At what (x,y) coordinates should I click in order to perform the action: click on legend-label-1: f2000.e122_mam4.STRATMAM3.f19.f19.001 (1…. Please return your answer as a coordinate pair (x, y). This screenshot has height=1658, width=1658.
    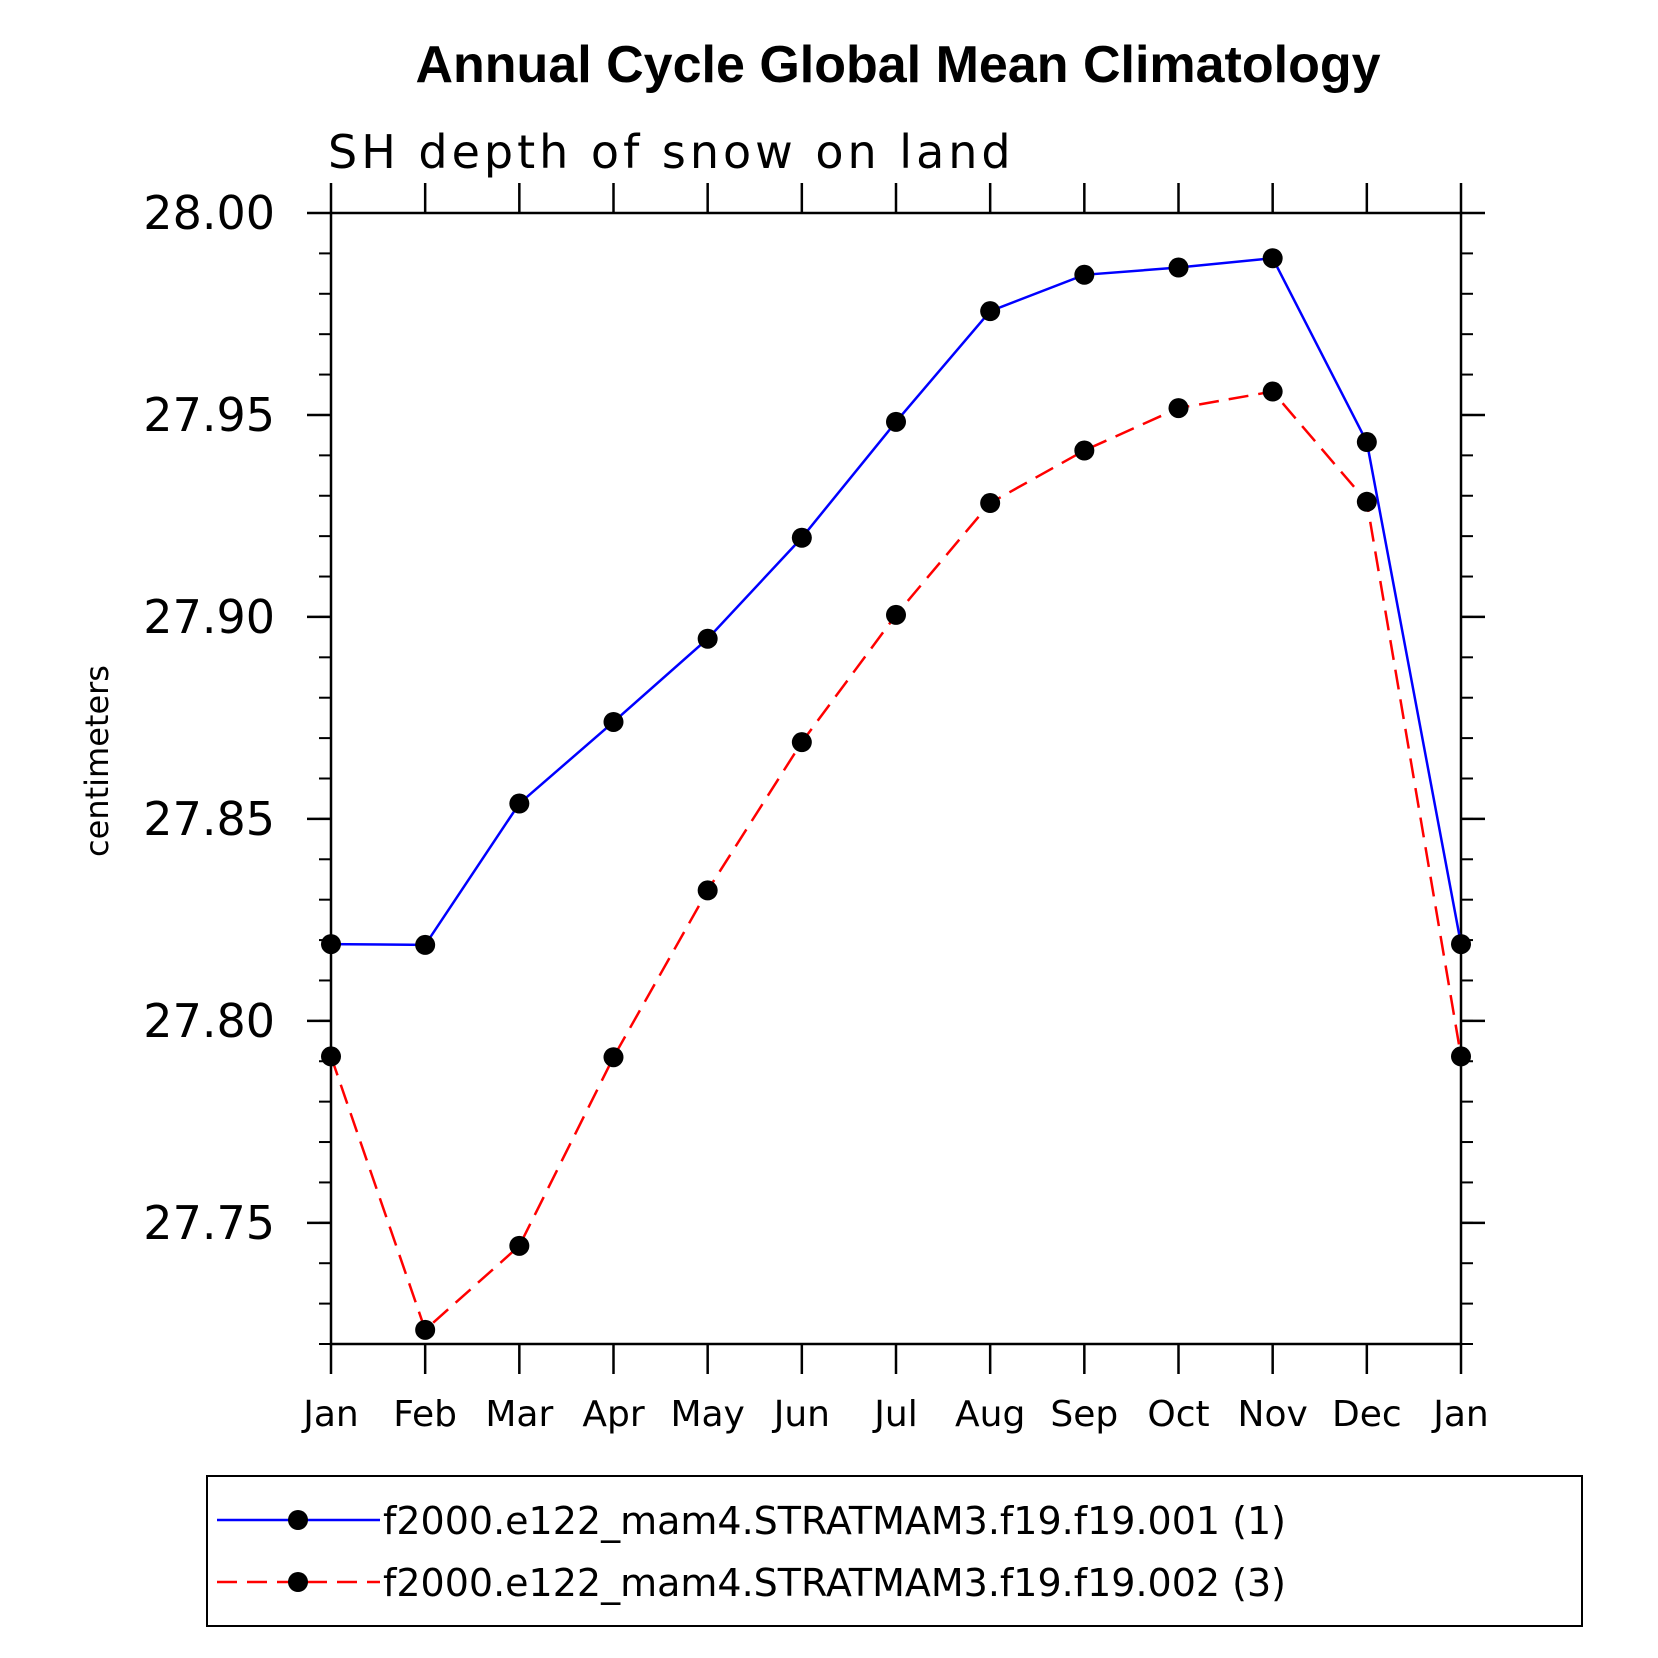
    Looking at the image, I should click on (834, 1521).